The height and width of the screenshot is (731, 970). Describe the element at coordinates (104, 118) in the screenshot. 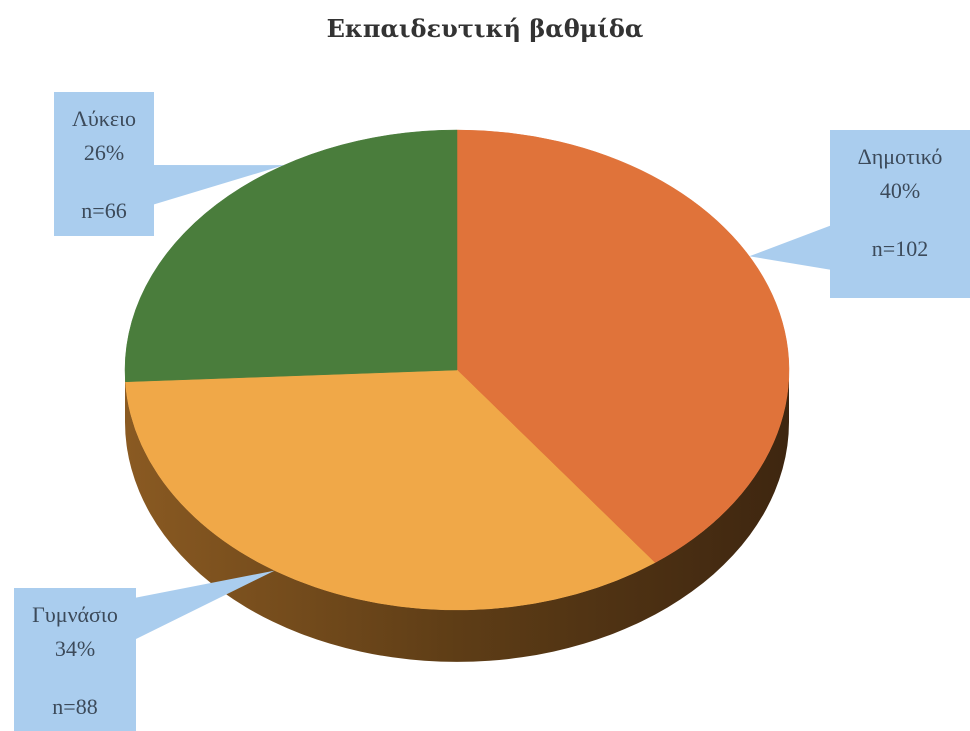

I see `slice-label-2: Λύκειο` at that location.